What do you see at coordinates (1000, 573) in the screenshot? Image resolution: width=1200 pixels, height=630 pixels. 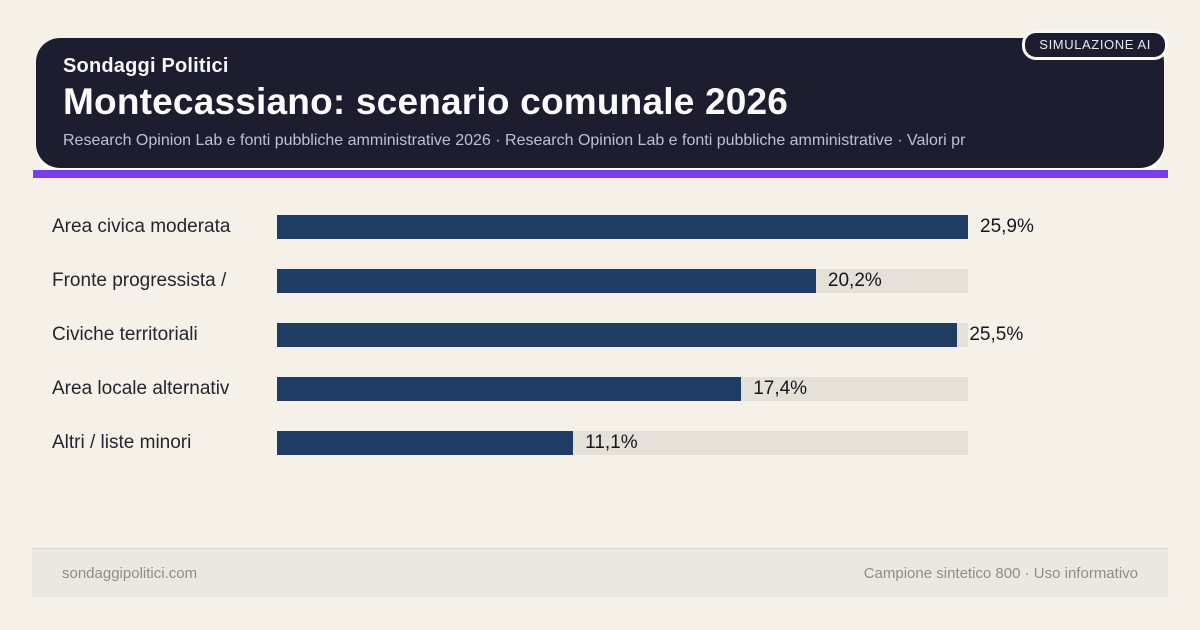 I see `footer-disclaimer: Campione sintetico 800 · Uso informativo` at bounding box center [1000, 573].